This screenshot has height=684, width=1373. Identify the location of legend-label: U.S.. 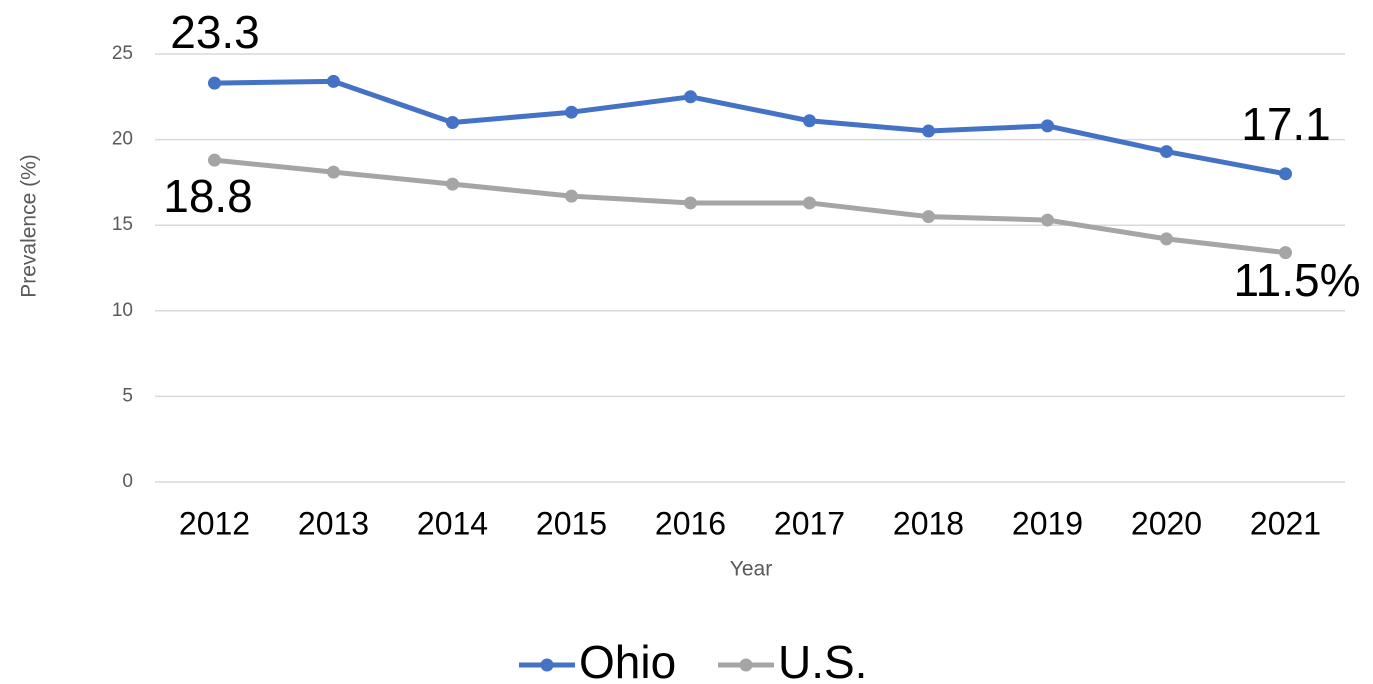
(822, 660).